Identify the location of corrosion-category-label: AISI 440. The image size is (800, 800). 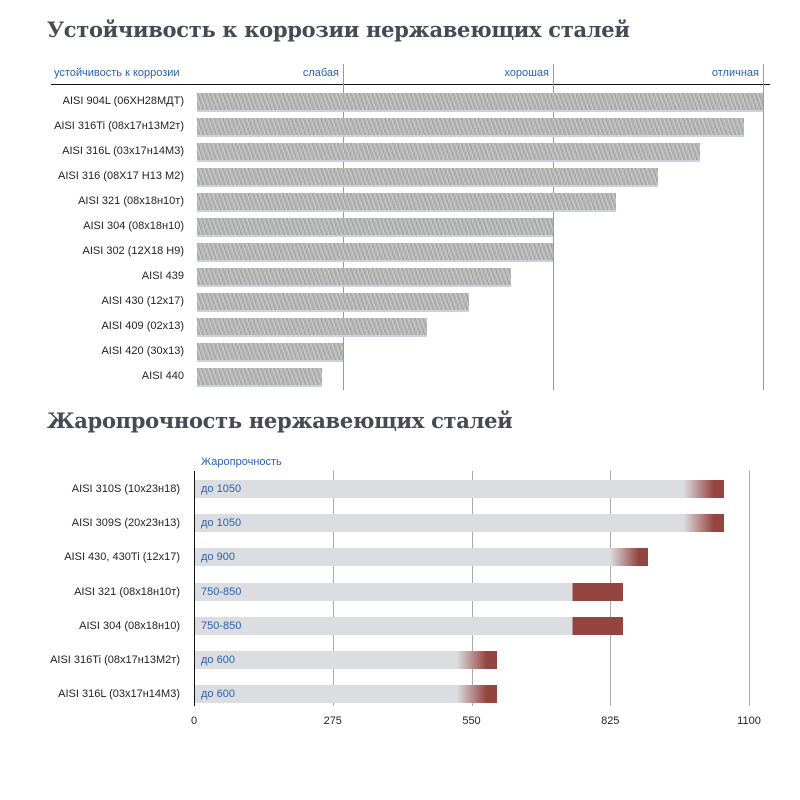
(162, 376).